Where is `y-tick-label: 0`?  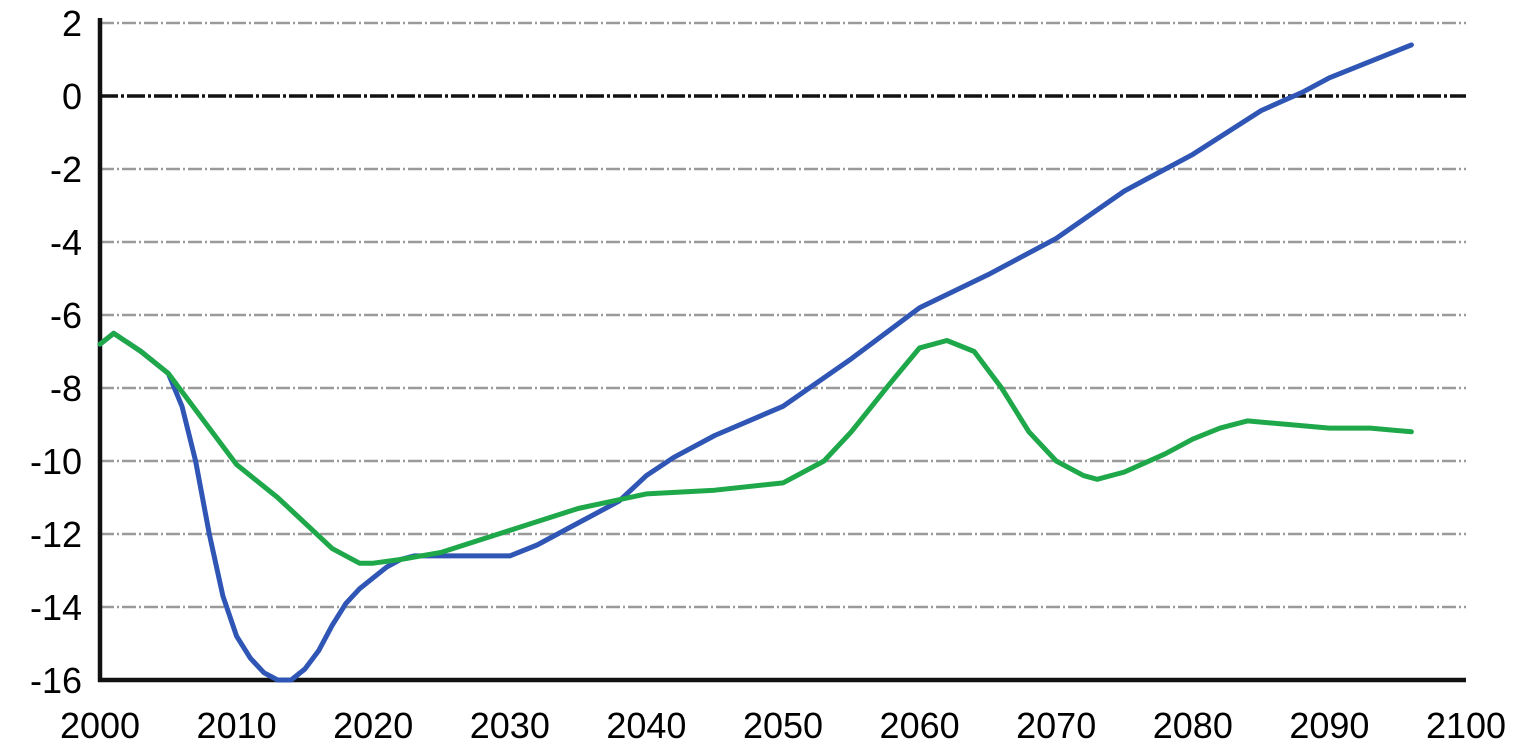 y-tick-label: 0 is located at coordinates (72, 96).